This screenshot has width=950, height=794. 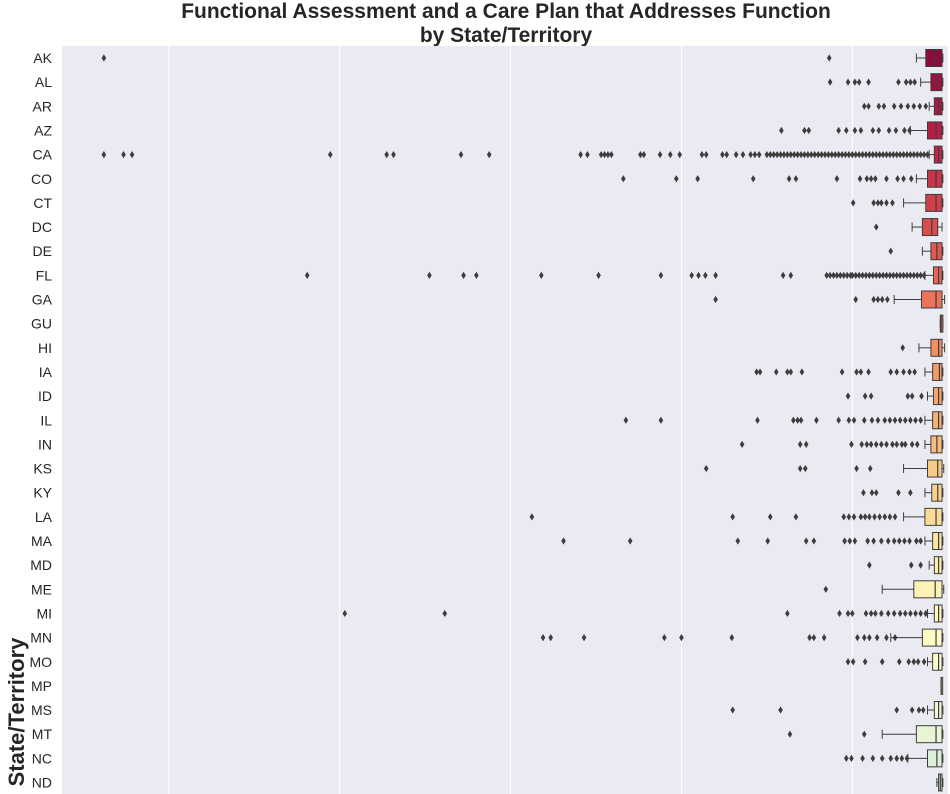 What do you see at coordinates (916, 251) in the screenshot?
I see `box-DE` at bounding box center [916, 251].